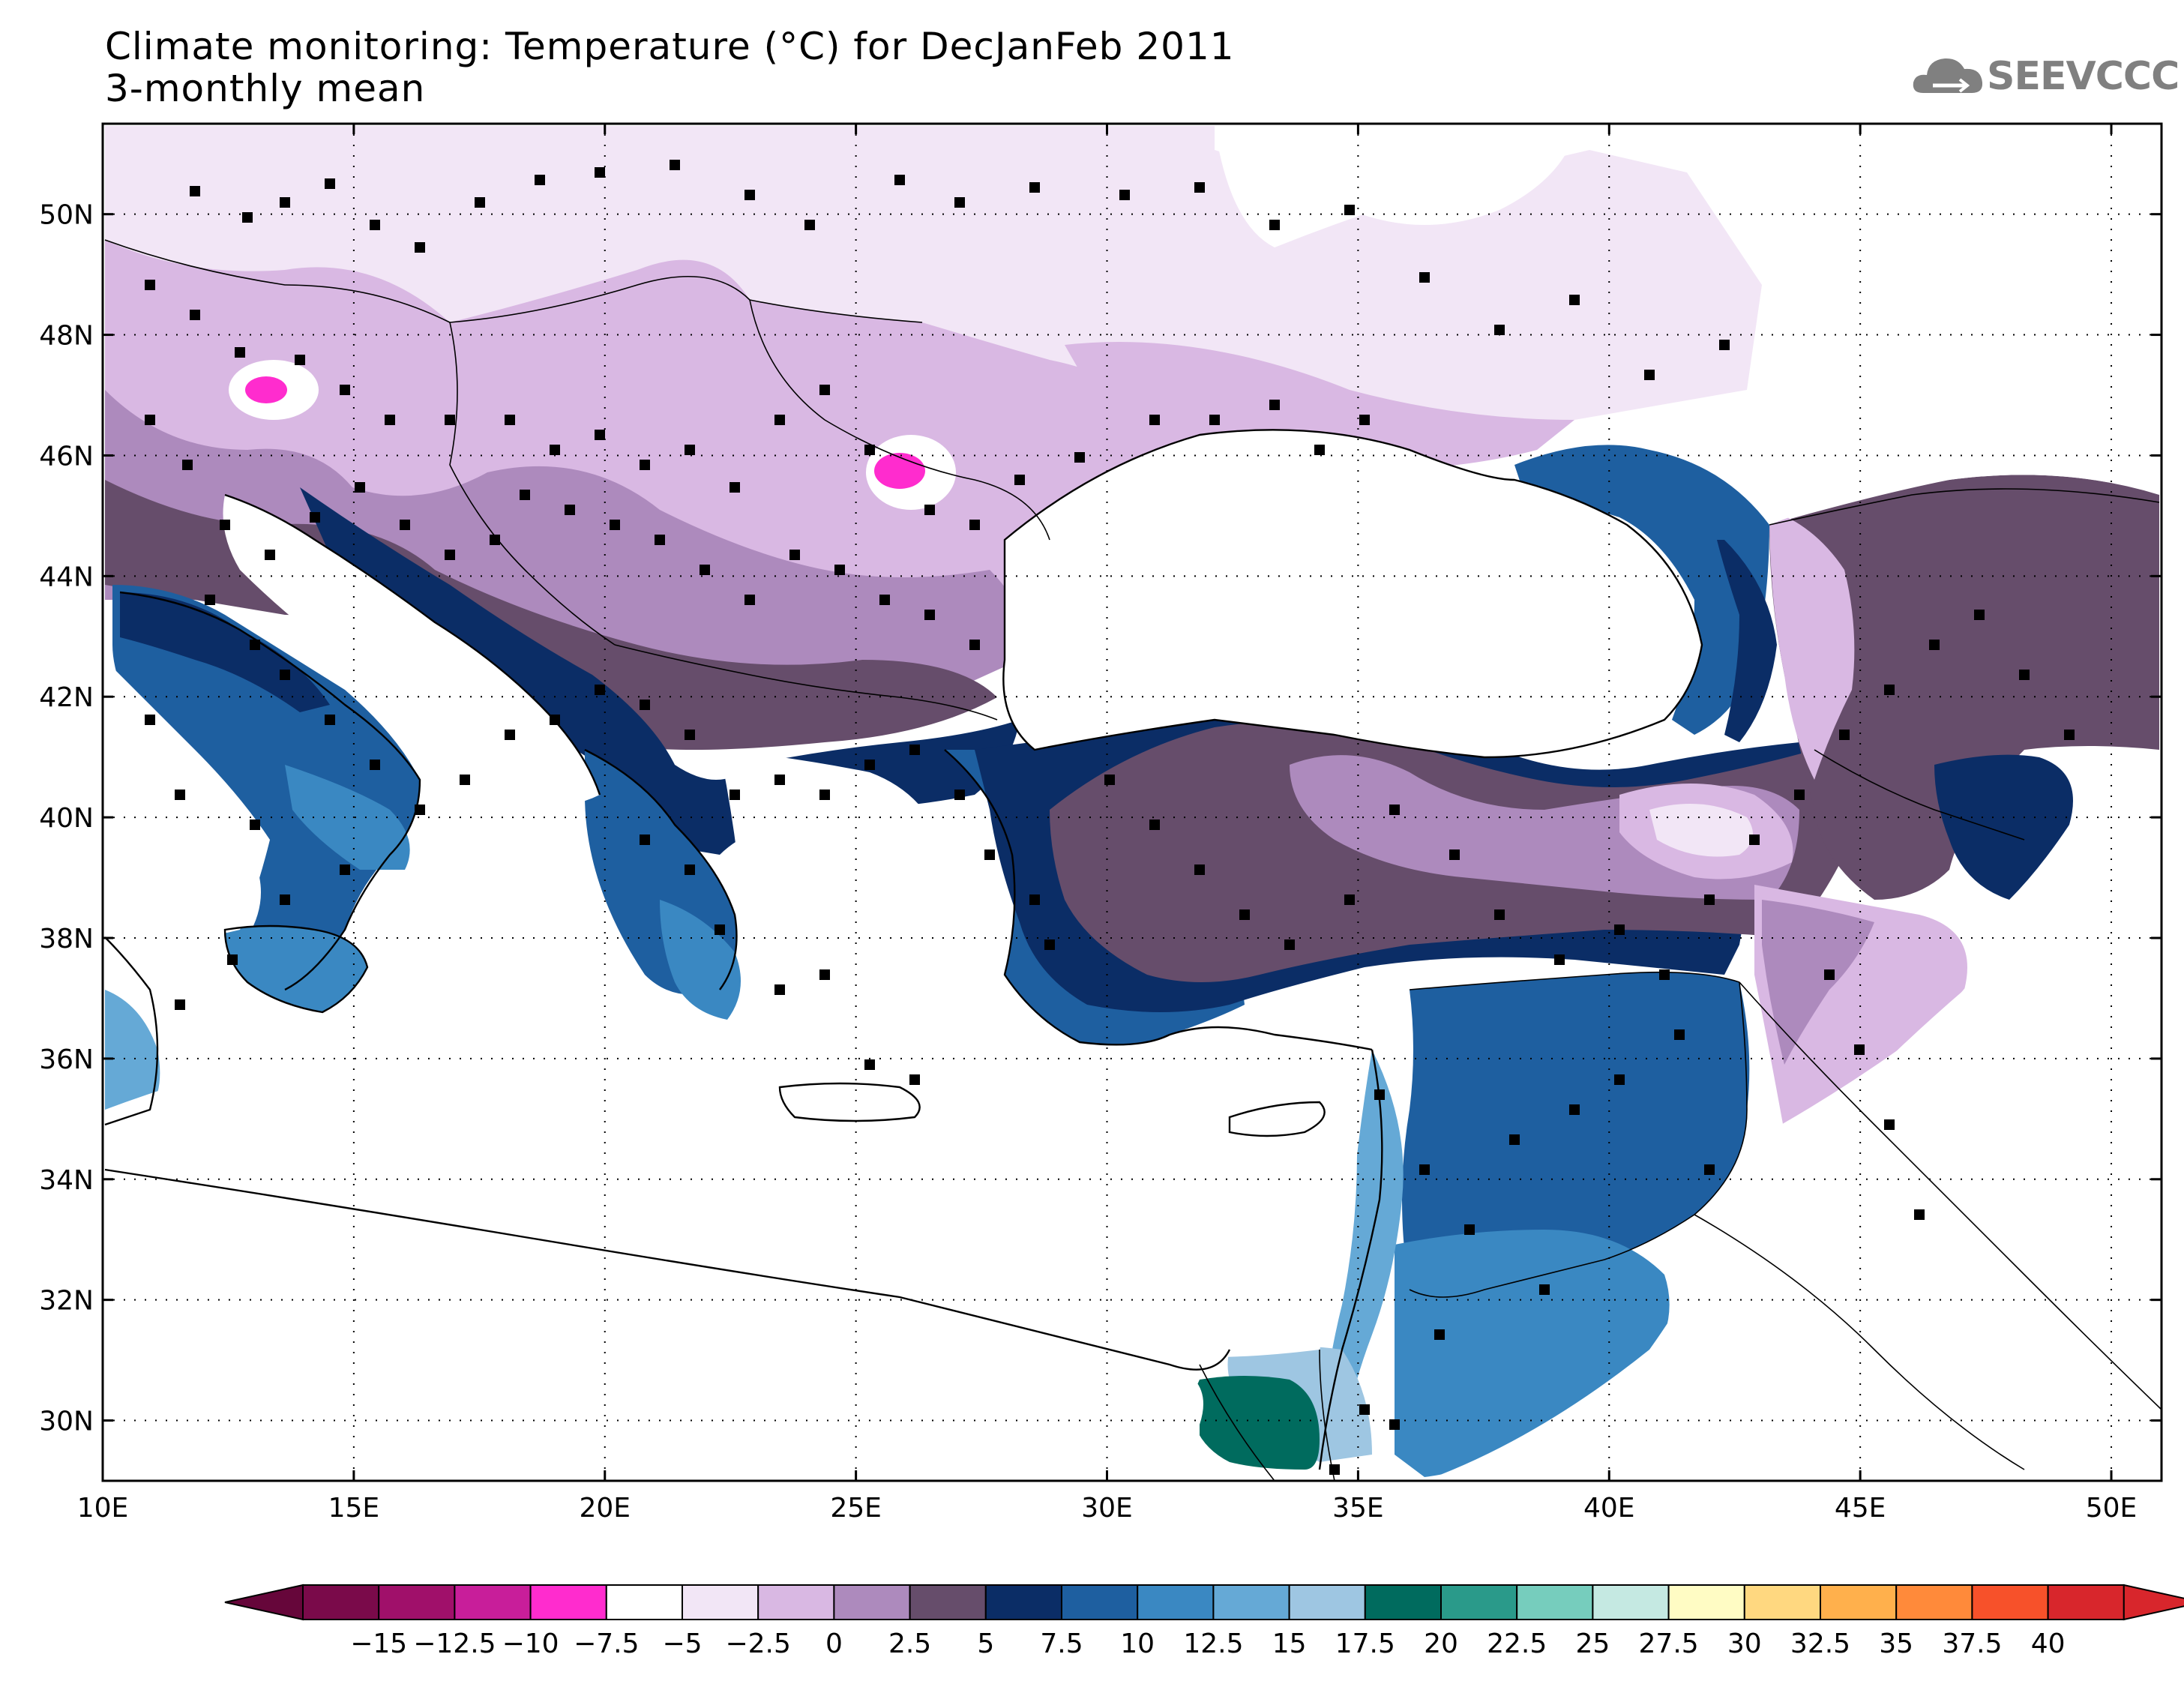 The image size is (2184, 1687). What do you see at coordinates (66, 1059) in the screenshot?
I see `lat-tick-label: 36N` at bounding box center [66, 1059].